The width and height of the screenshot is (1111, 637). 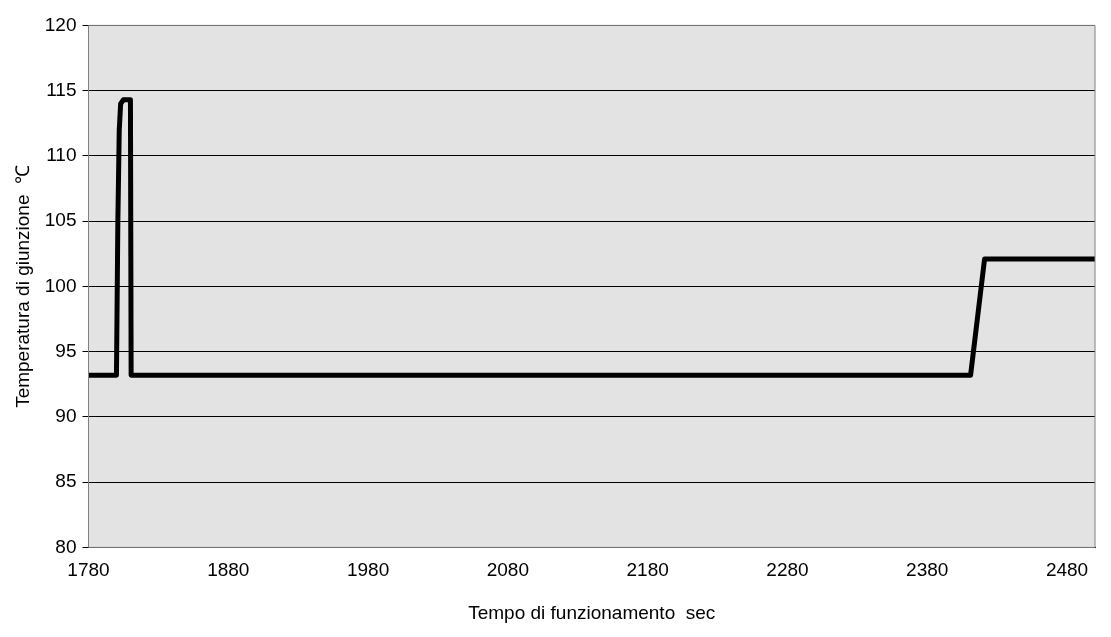 I want to click on y-tick-label: 85, so click(x=66, y=481).